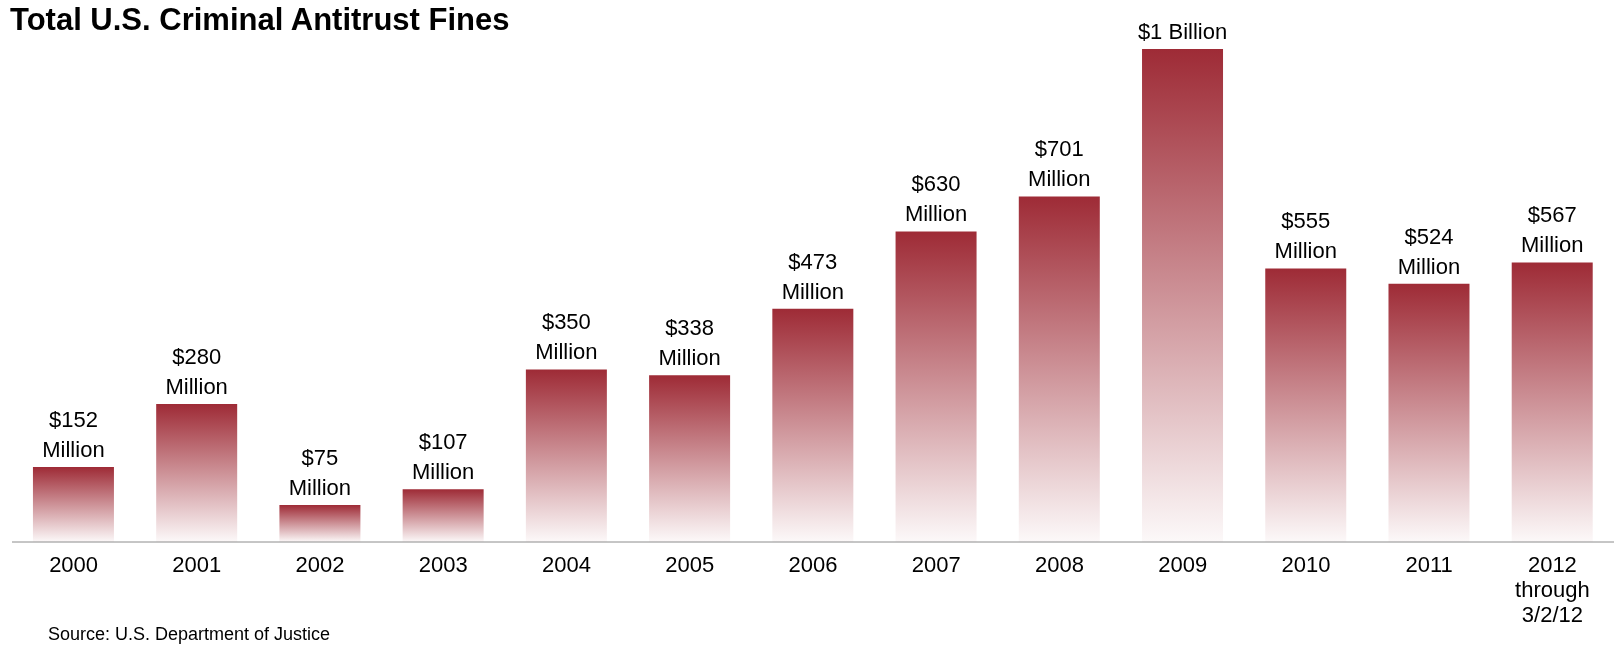 This screenshot has height=647, width=1614. Describe the element at coordinates (1059, 164) in the screenshot. I see `data-label: $701 Million` at that location.